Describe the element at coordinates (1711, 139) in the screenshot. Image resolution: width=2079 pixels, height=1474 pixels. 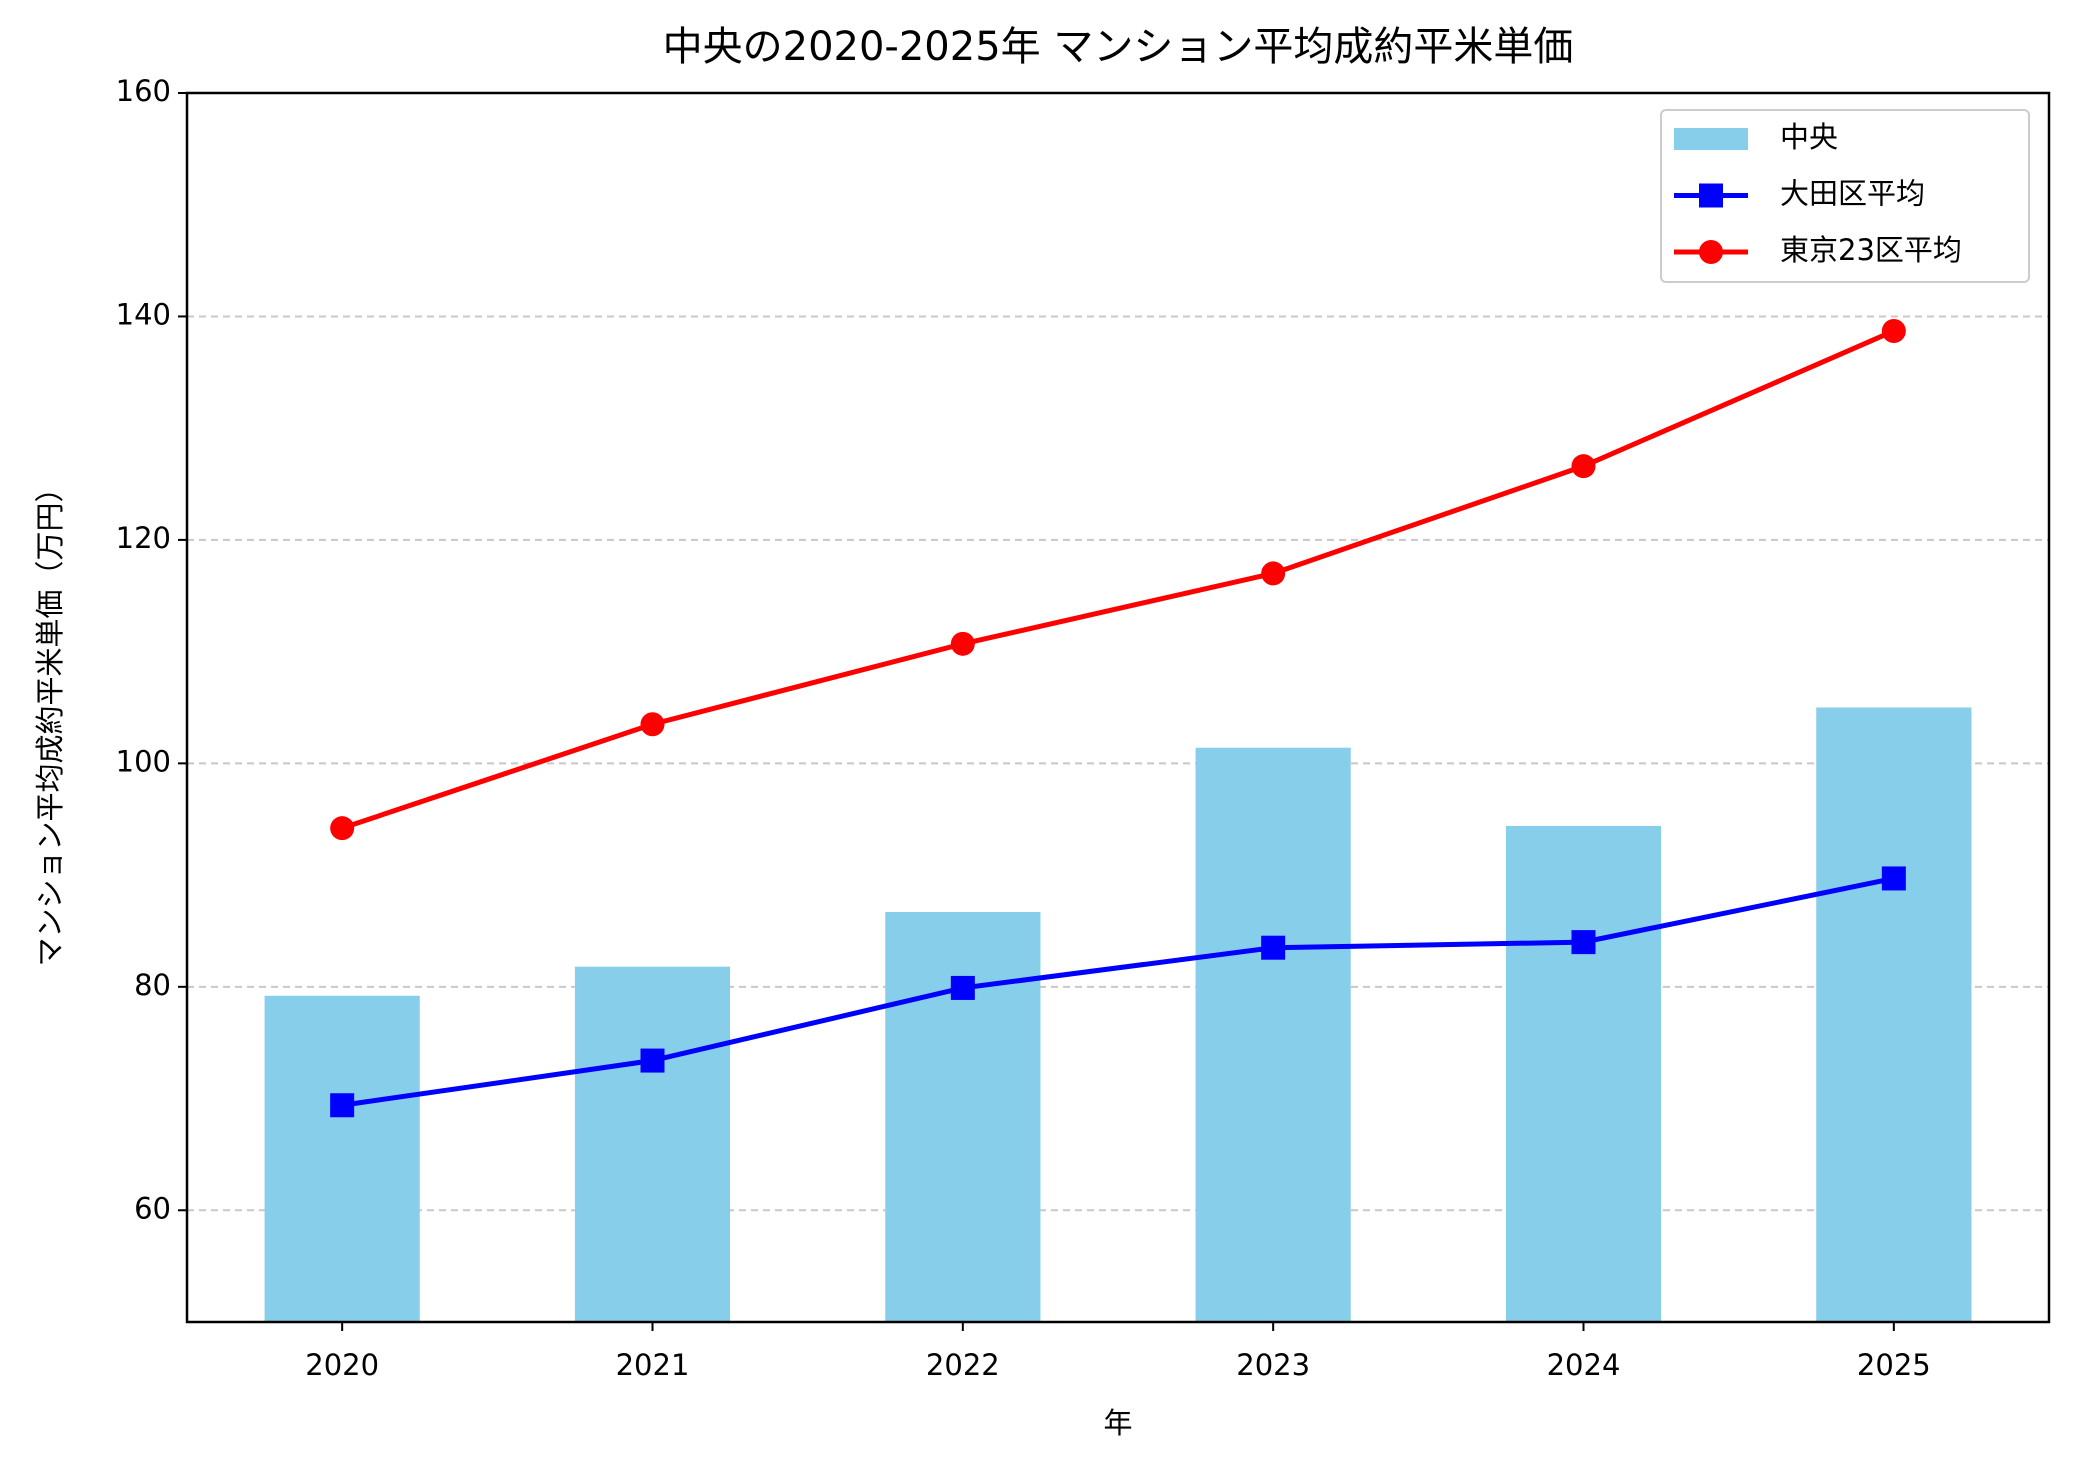
I see `legend-swatch` at that location.